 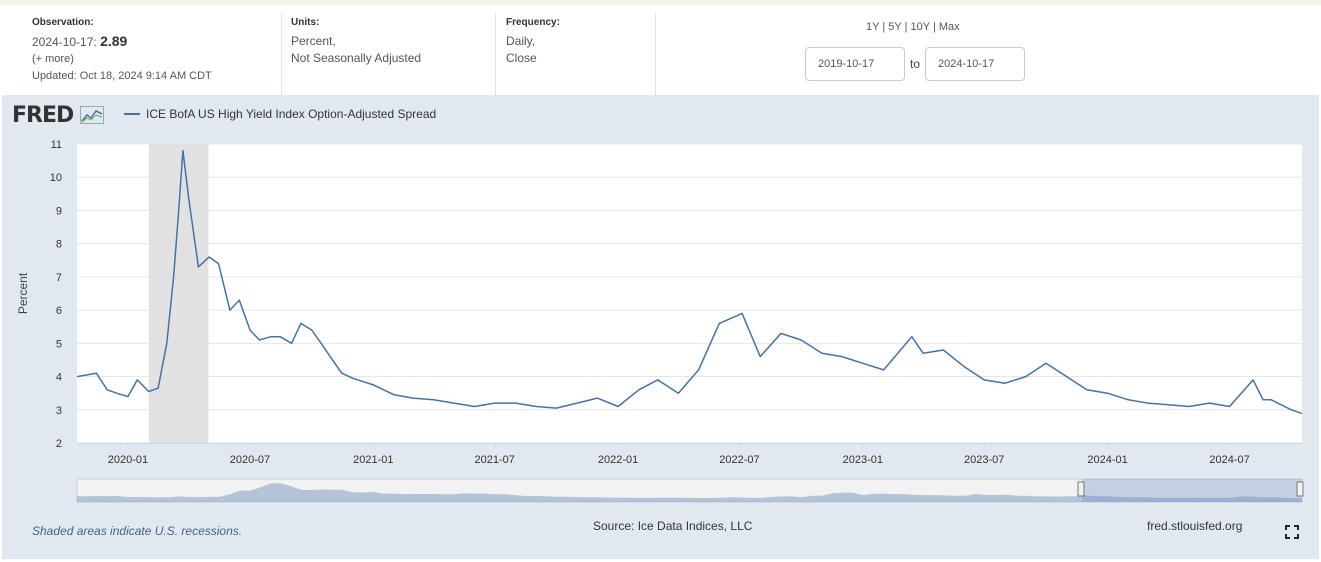 I want to click on navigator-area, so click(x=689, y=492).